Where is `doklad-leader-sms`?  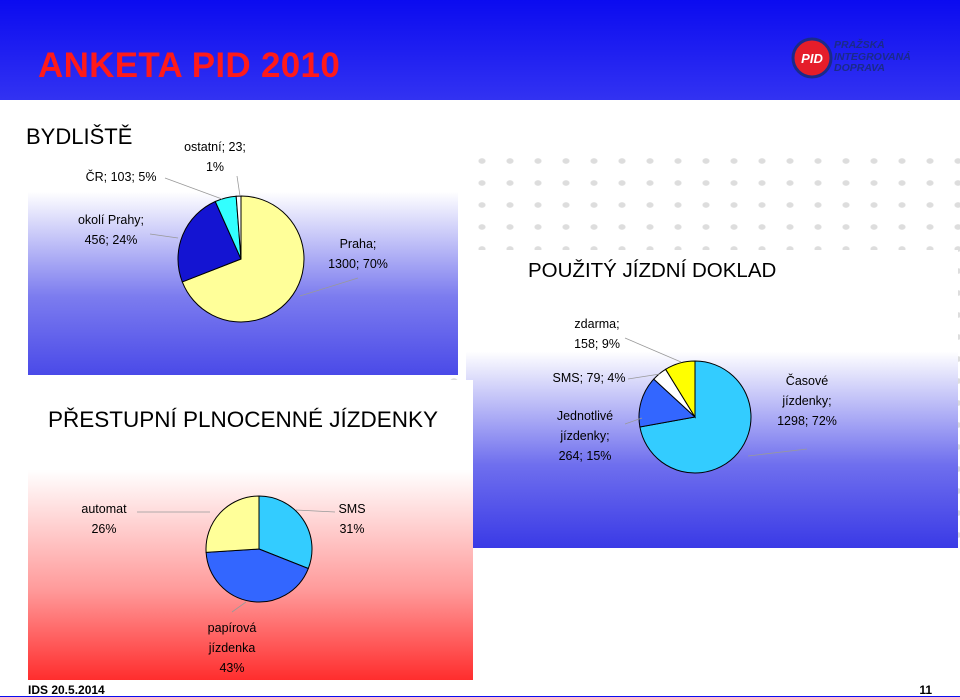 doklad-leader-sms is located at coordinates (644, 376).